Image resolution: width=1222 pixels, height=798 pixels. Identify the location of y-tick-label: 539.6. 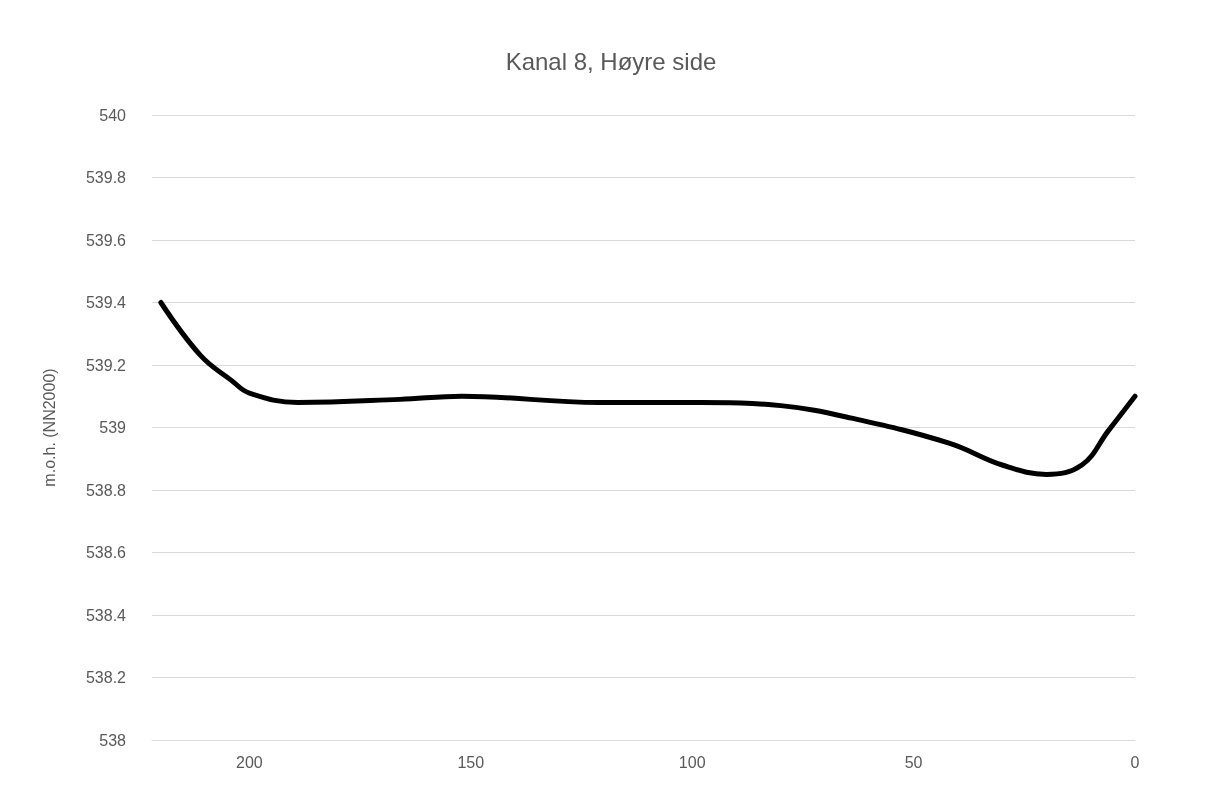
(106, 240).